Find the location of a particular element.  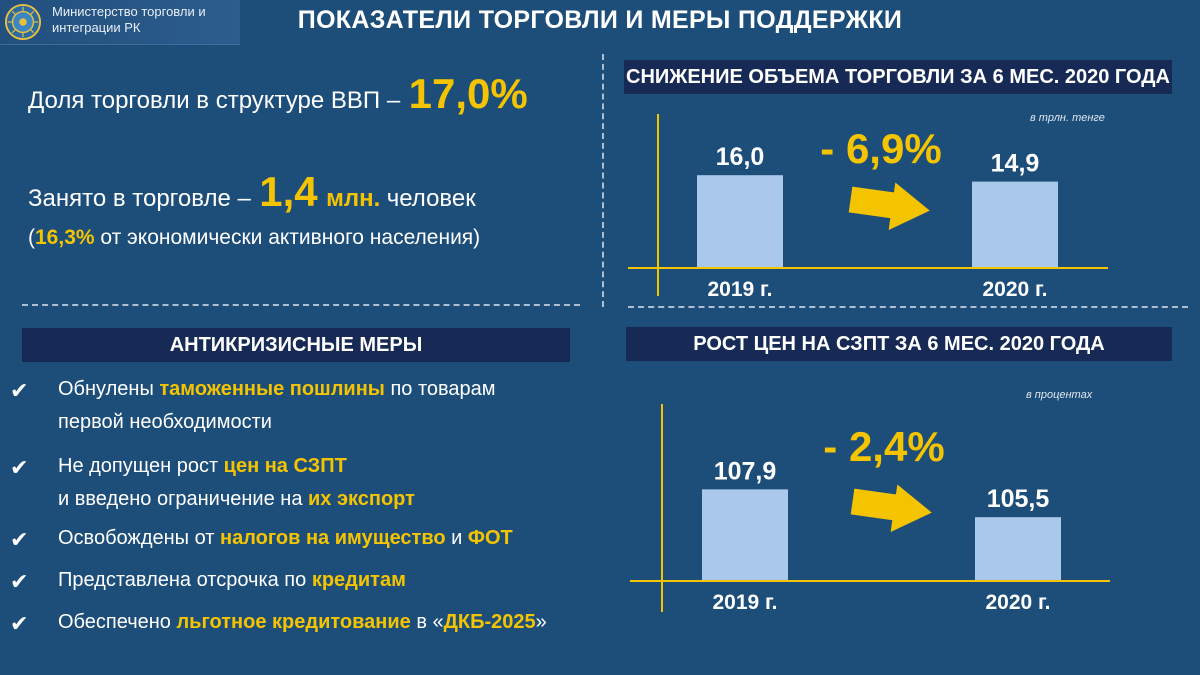

vertical-divider is located at coordinates (603, 180).